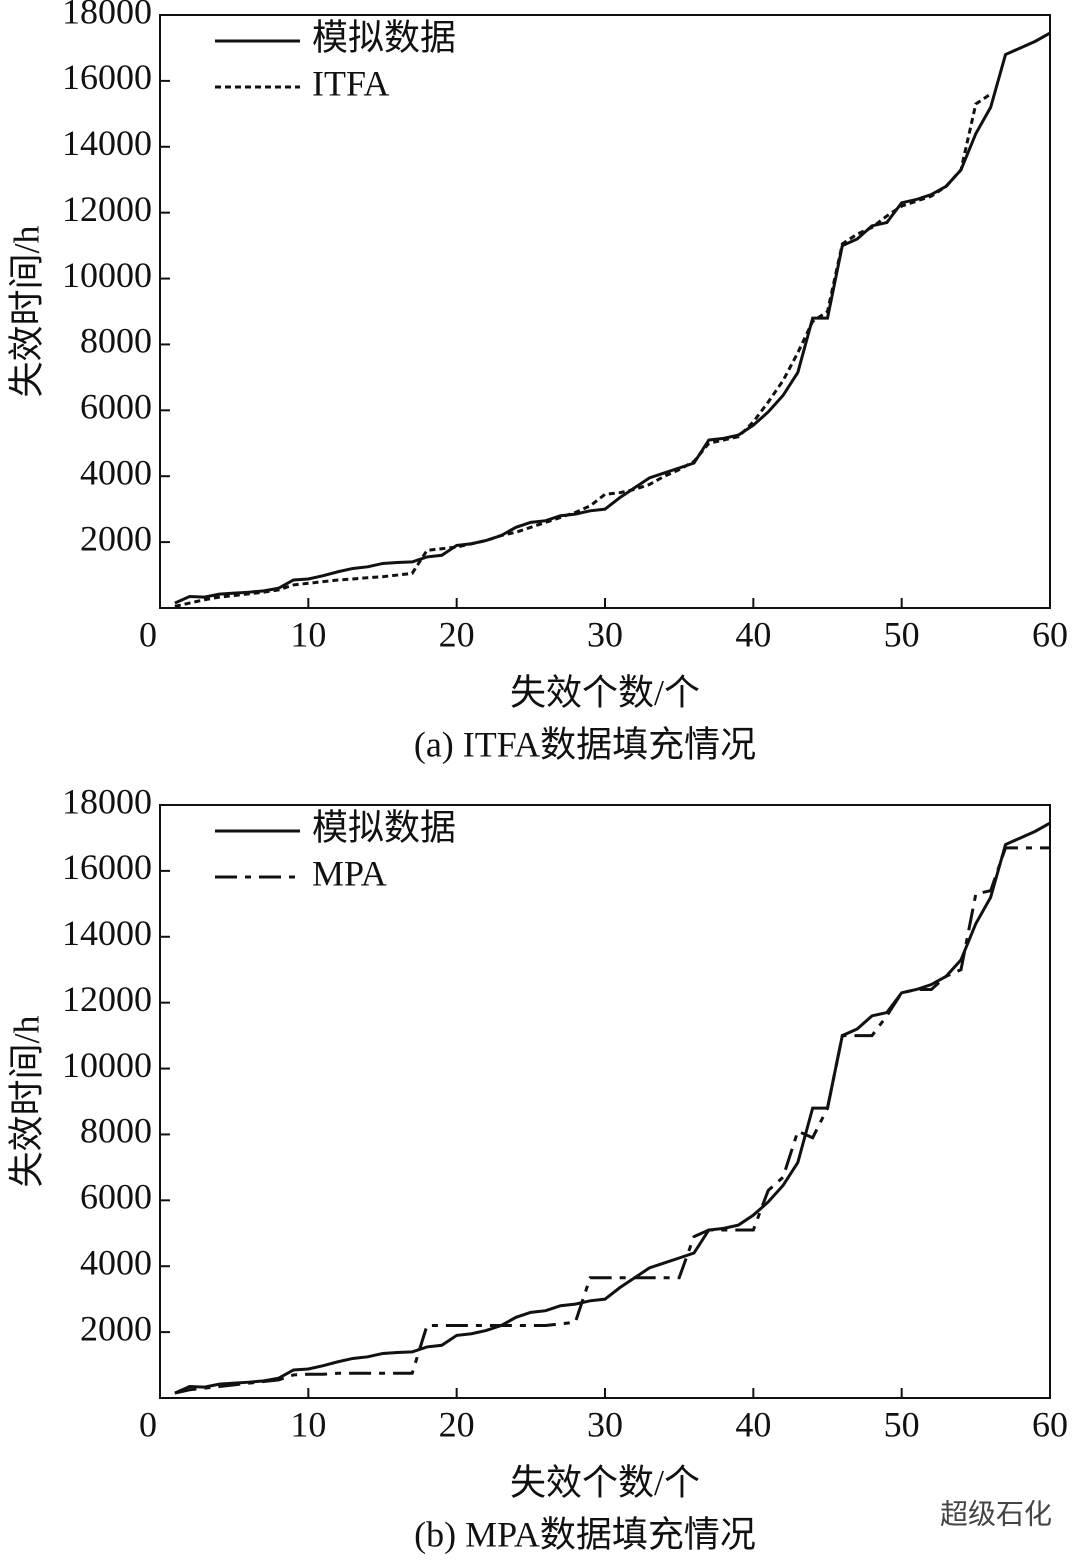  Describe the element at coordinates (585, 1534) in the screenshot. I see `caption: (b) MPA数据填充情况` at that location.